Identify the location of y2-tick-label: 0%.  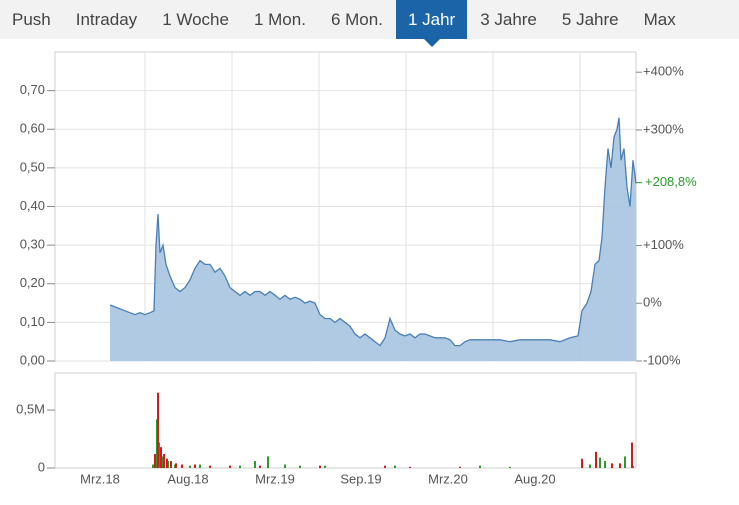
(652, 302).